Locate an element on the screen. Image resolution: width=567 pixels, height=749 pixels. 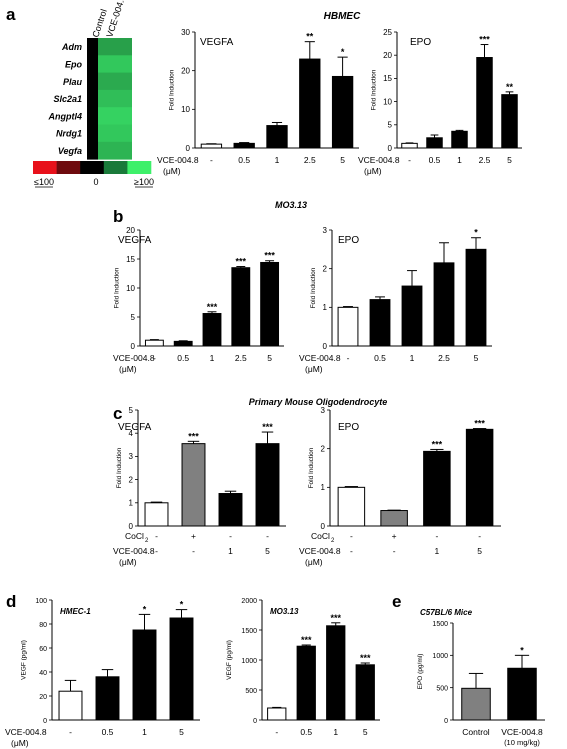
heatmap-cell-control is located at coordinates (92, 81).